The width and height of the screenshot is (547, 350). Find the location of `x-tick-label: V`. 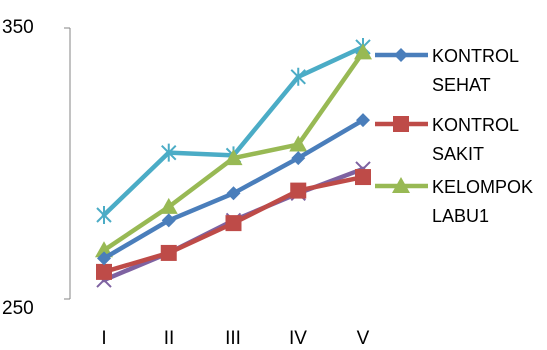

x-tick-label: V is located at coordinates (363, 338).